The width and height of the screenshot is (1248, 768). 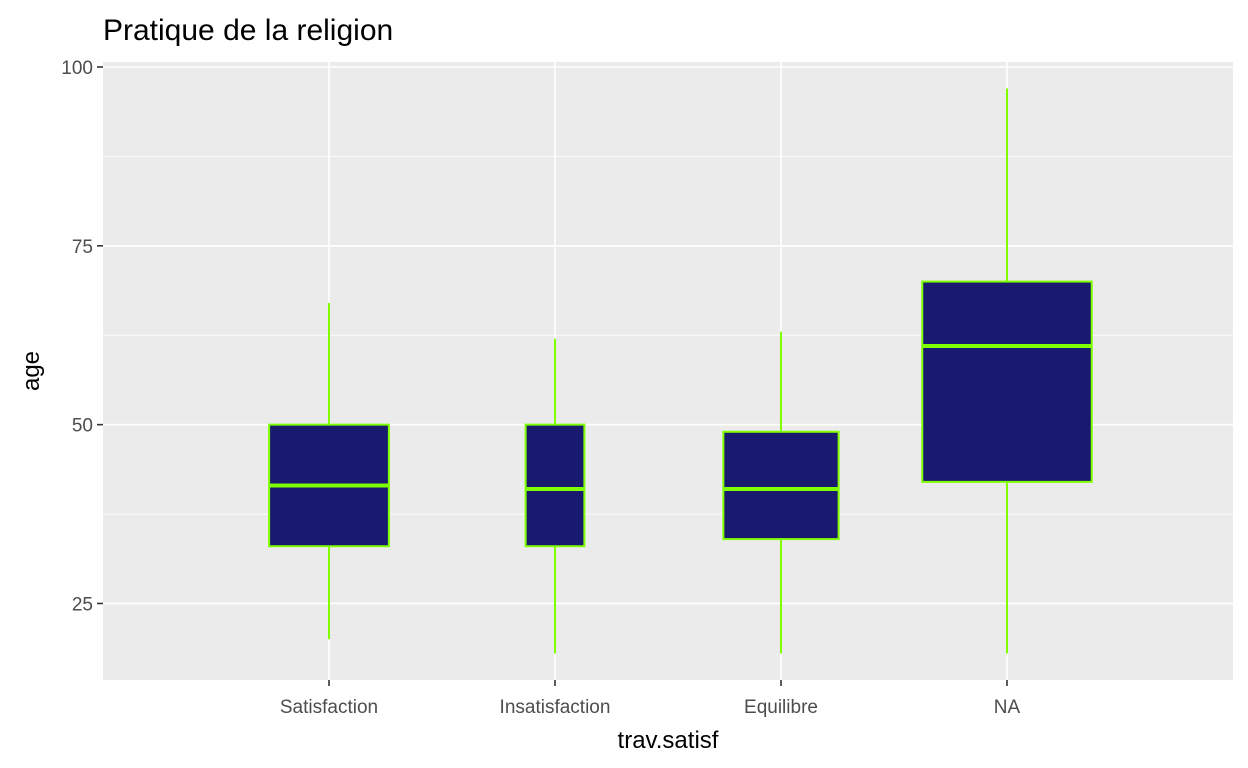 I want to click on x-axis: Satisfaction Insatisfaction Equilibre NA, so click(x=650, y=699).